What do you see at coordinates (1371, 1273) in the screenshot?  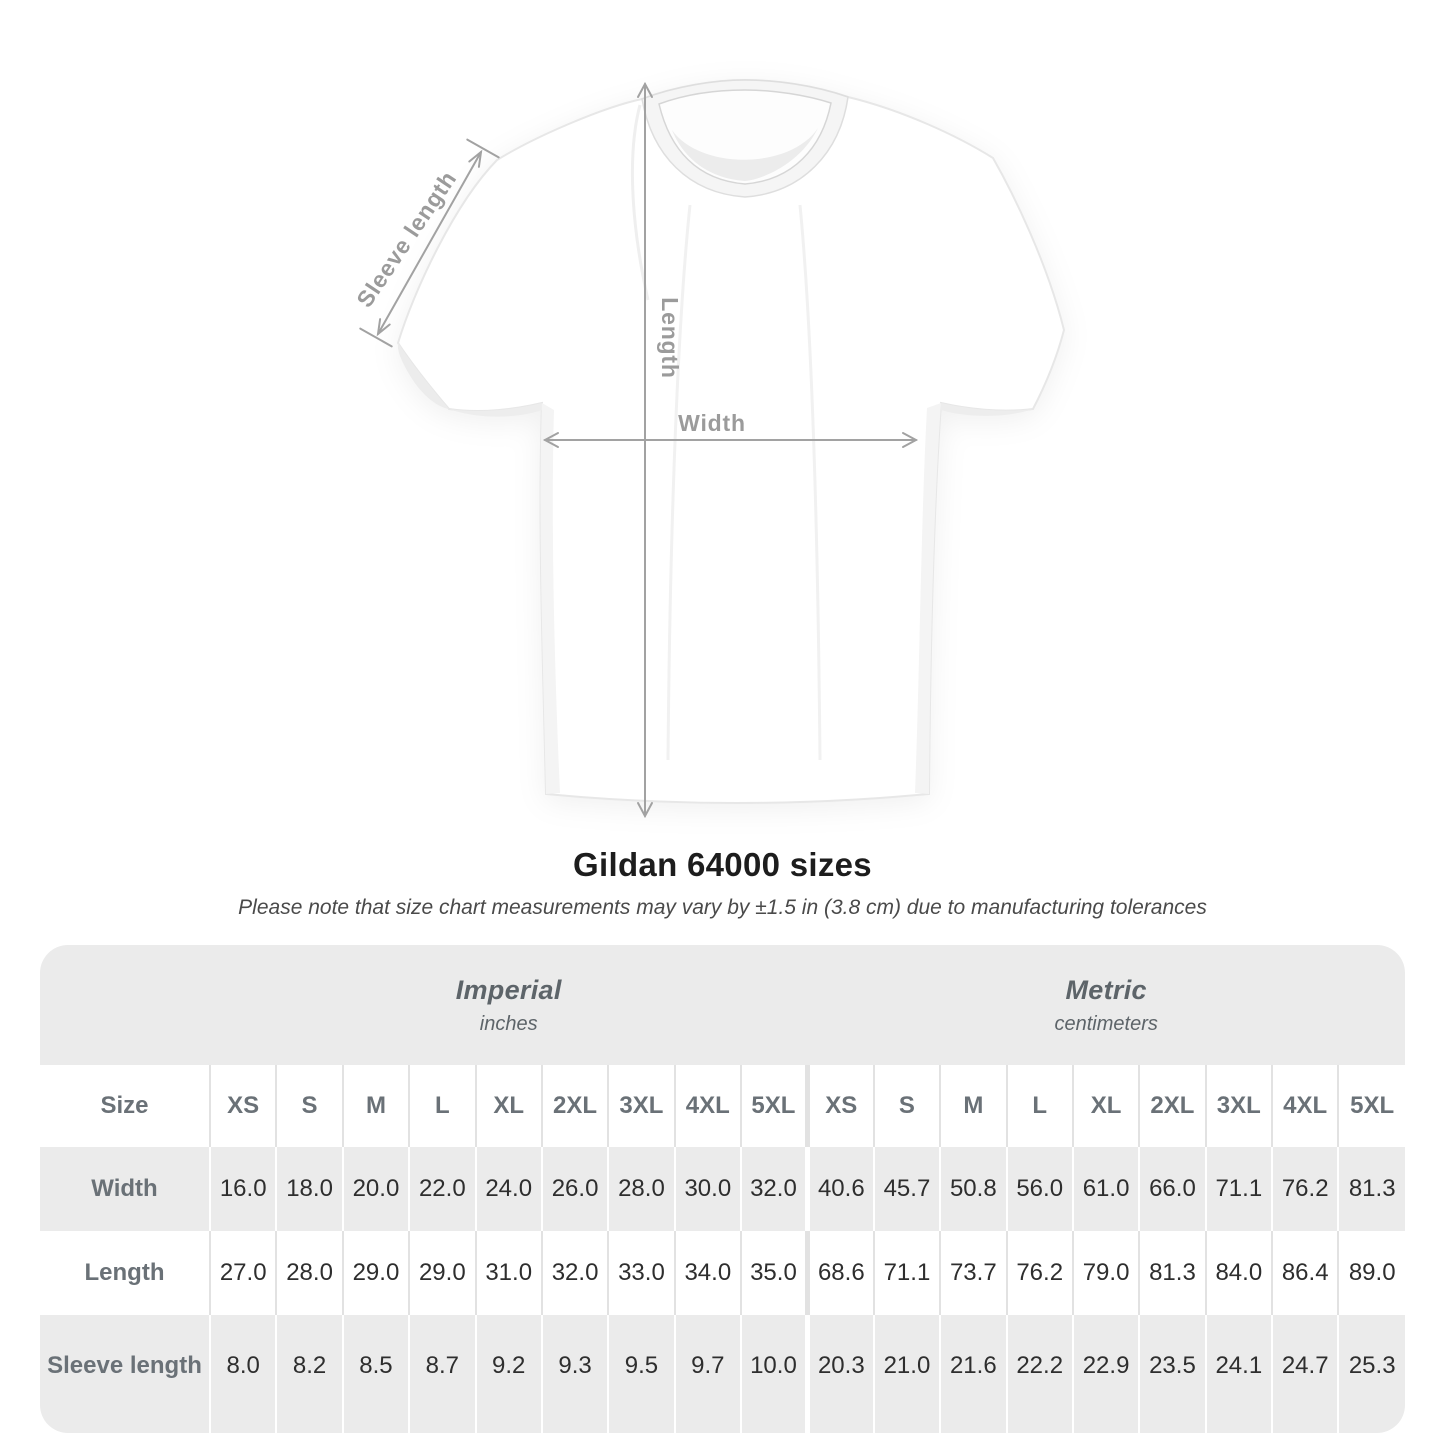 I see `size-value: 89.0` at bounding box center [1371, 1273].